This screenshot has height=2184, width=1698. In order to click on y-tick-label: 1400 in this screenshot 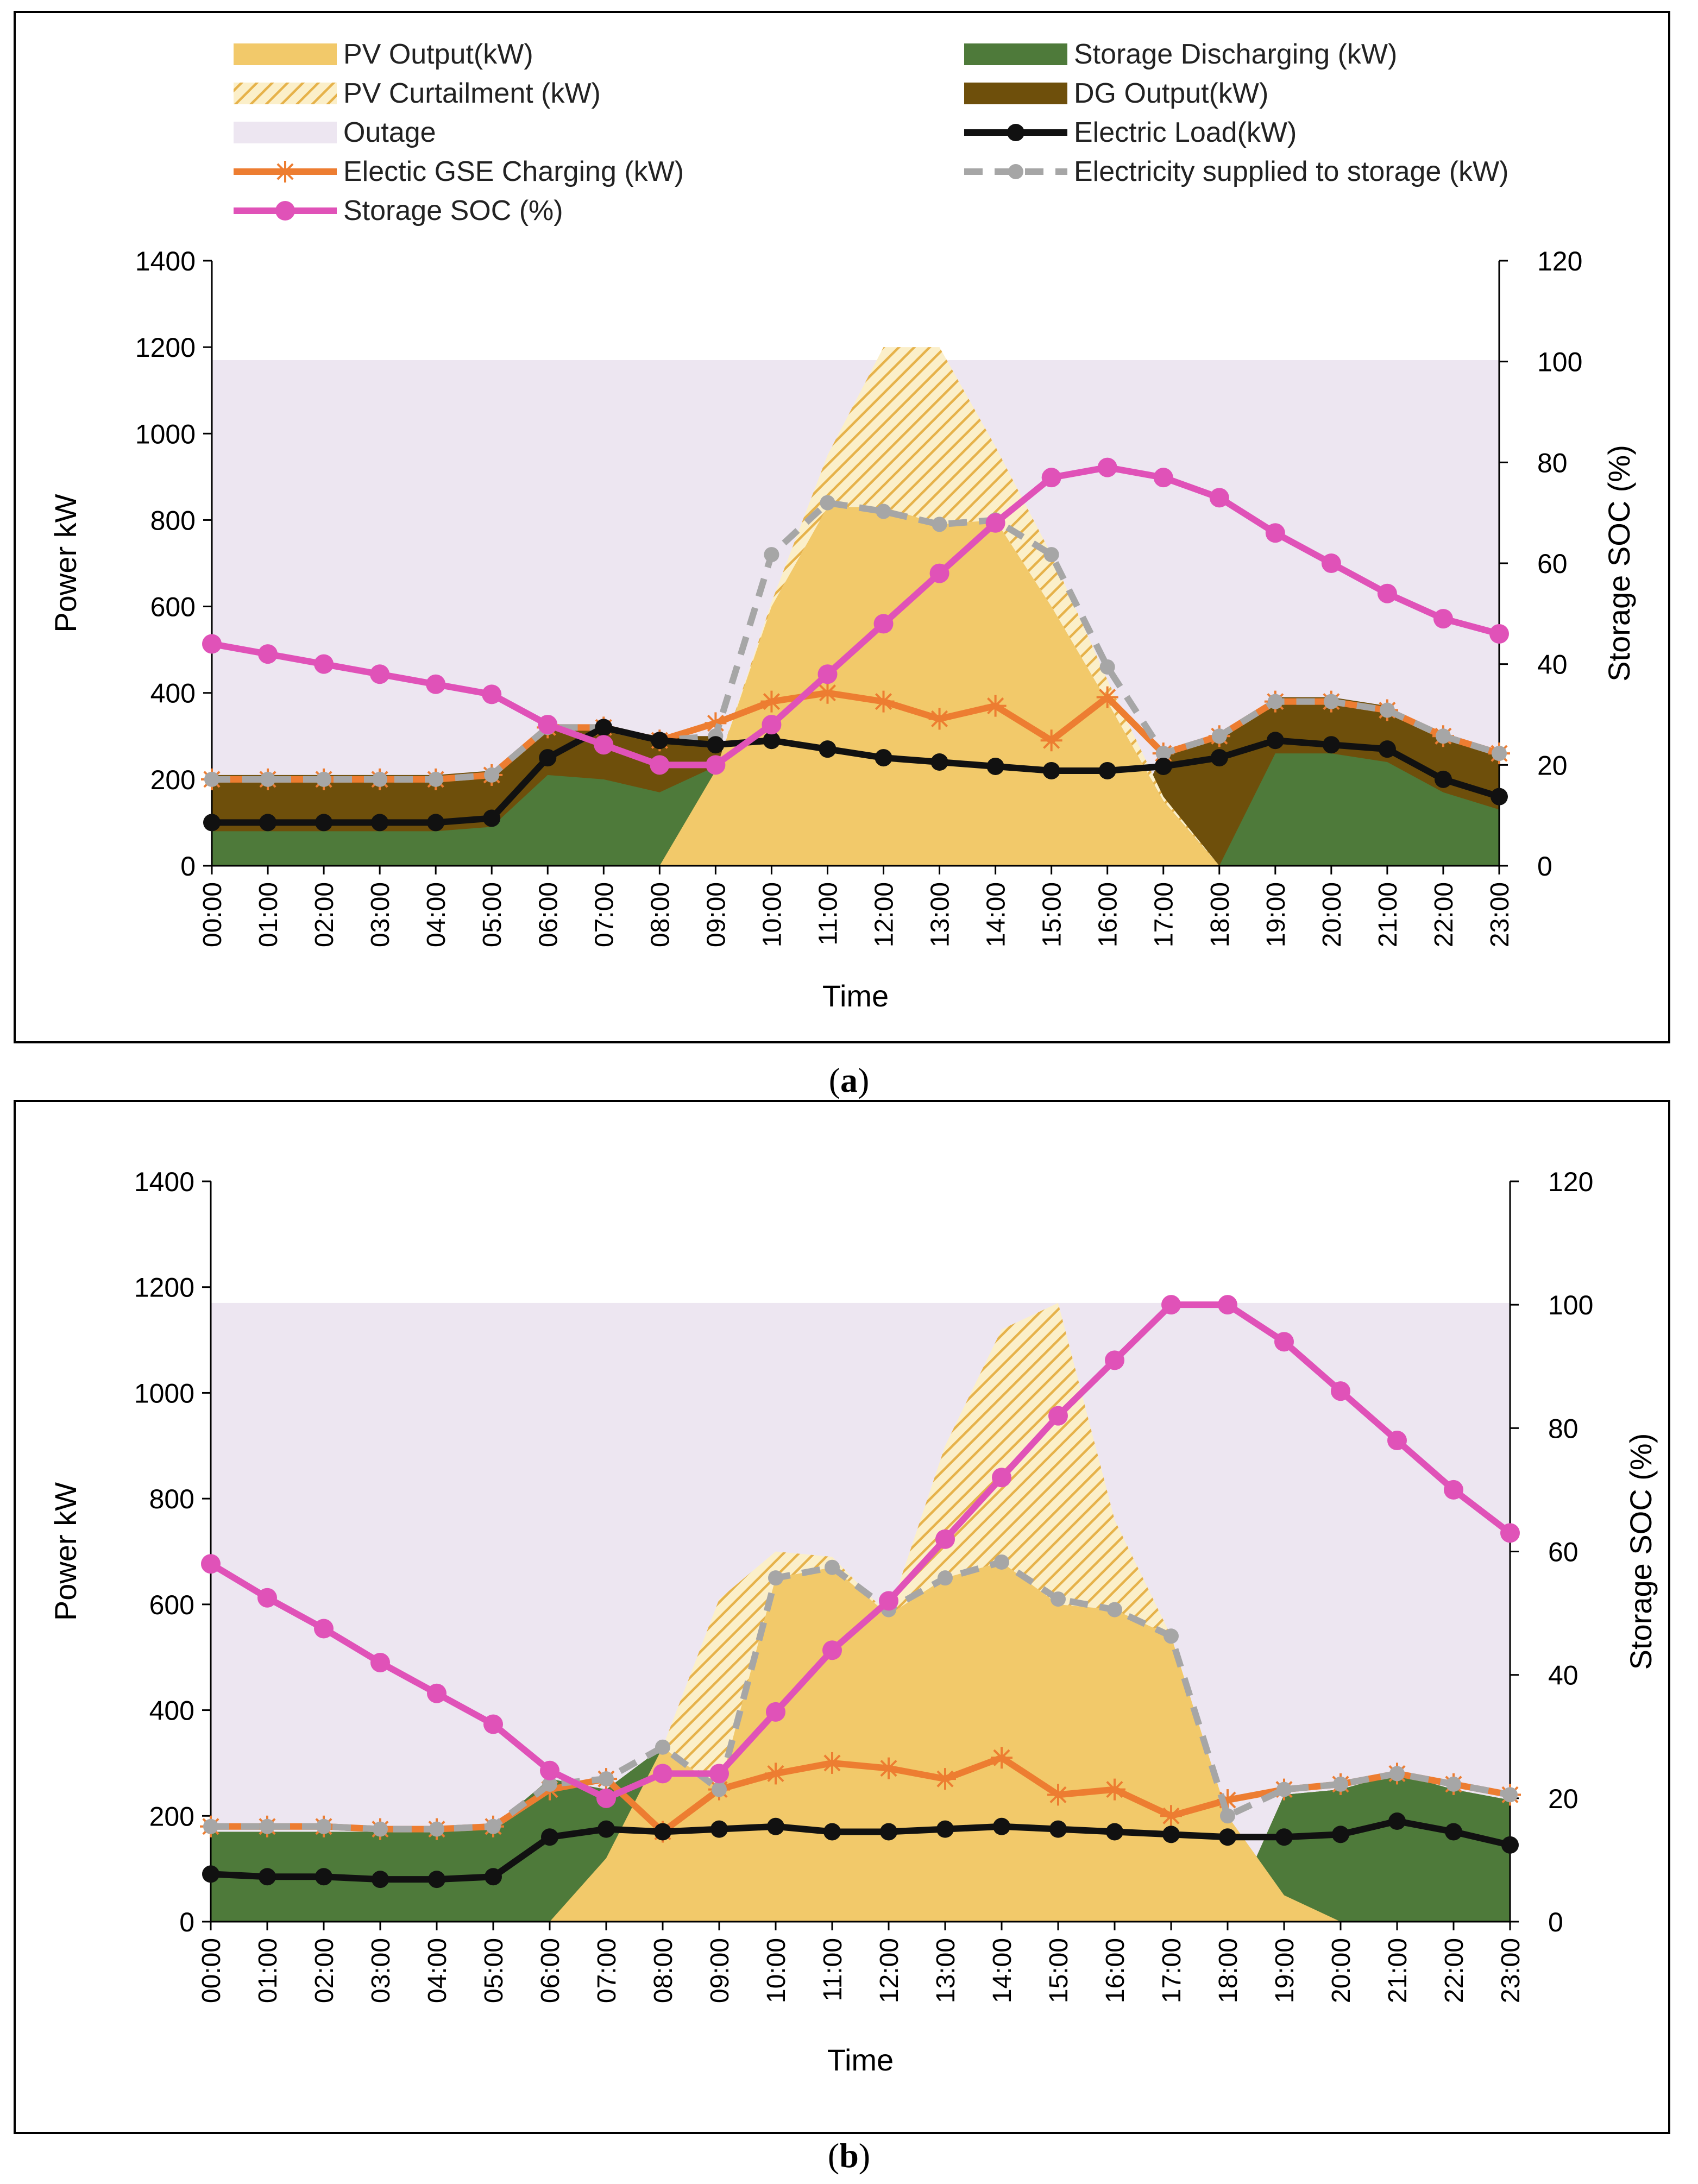, I will do `click(164, 1182)`.